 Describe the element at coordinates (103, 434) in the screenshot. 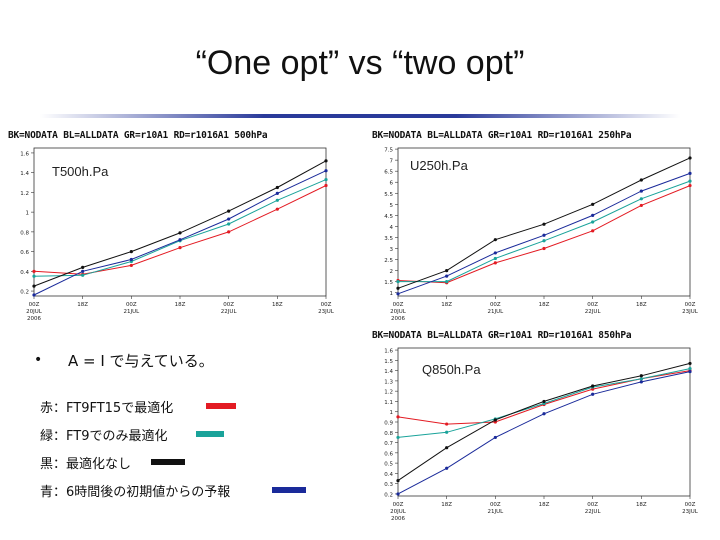

I see `legend-green: 緑：FT9でのみ最適化` at that location.